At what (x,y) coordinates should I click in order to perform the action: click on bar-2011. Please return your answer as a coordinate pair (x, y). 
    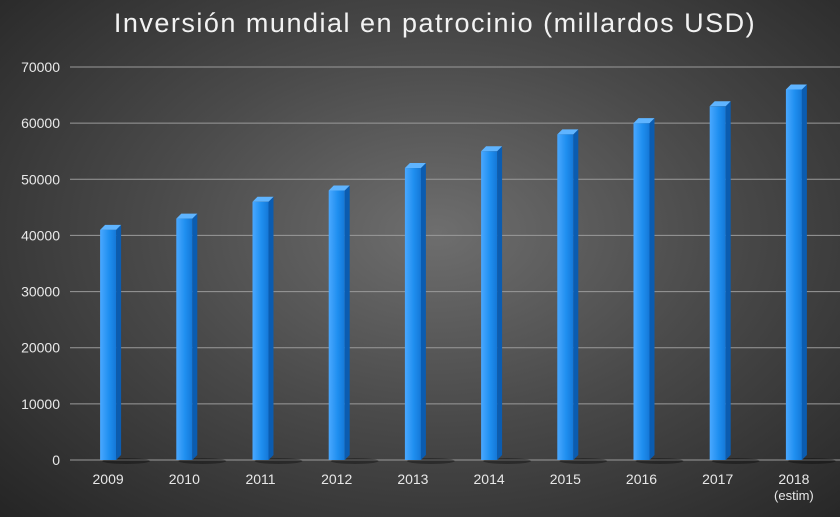
    Looking at the image, I should click on (263, 328).